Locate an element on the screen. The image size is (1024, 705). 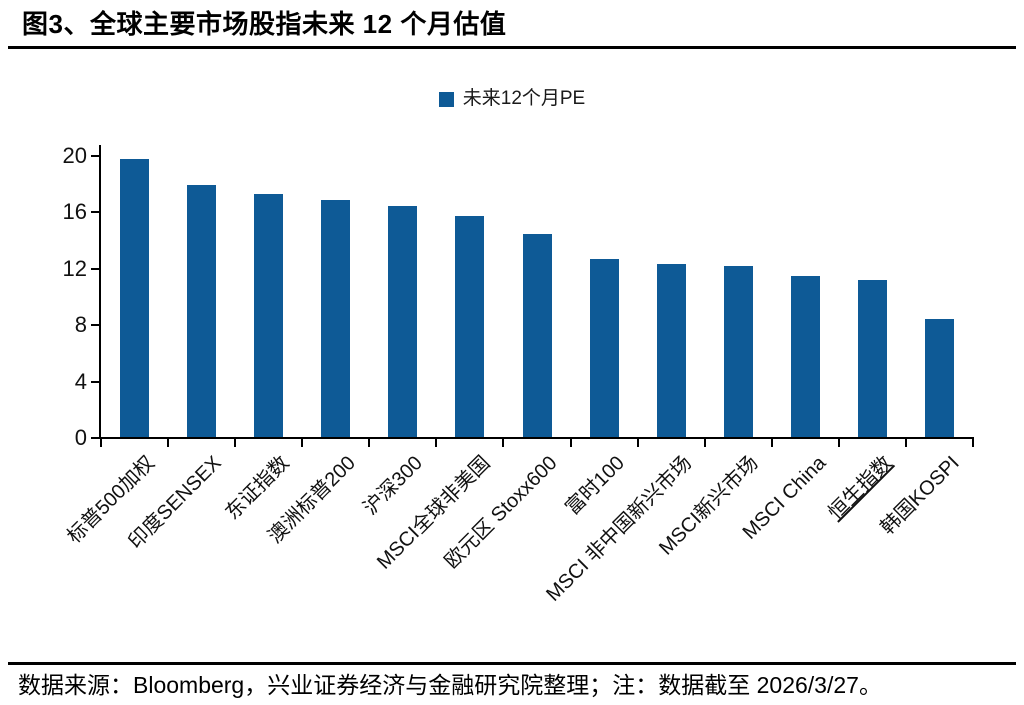
y-axis-tick-label: 12 is located at coordinates (74, 268).